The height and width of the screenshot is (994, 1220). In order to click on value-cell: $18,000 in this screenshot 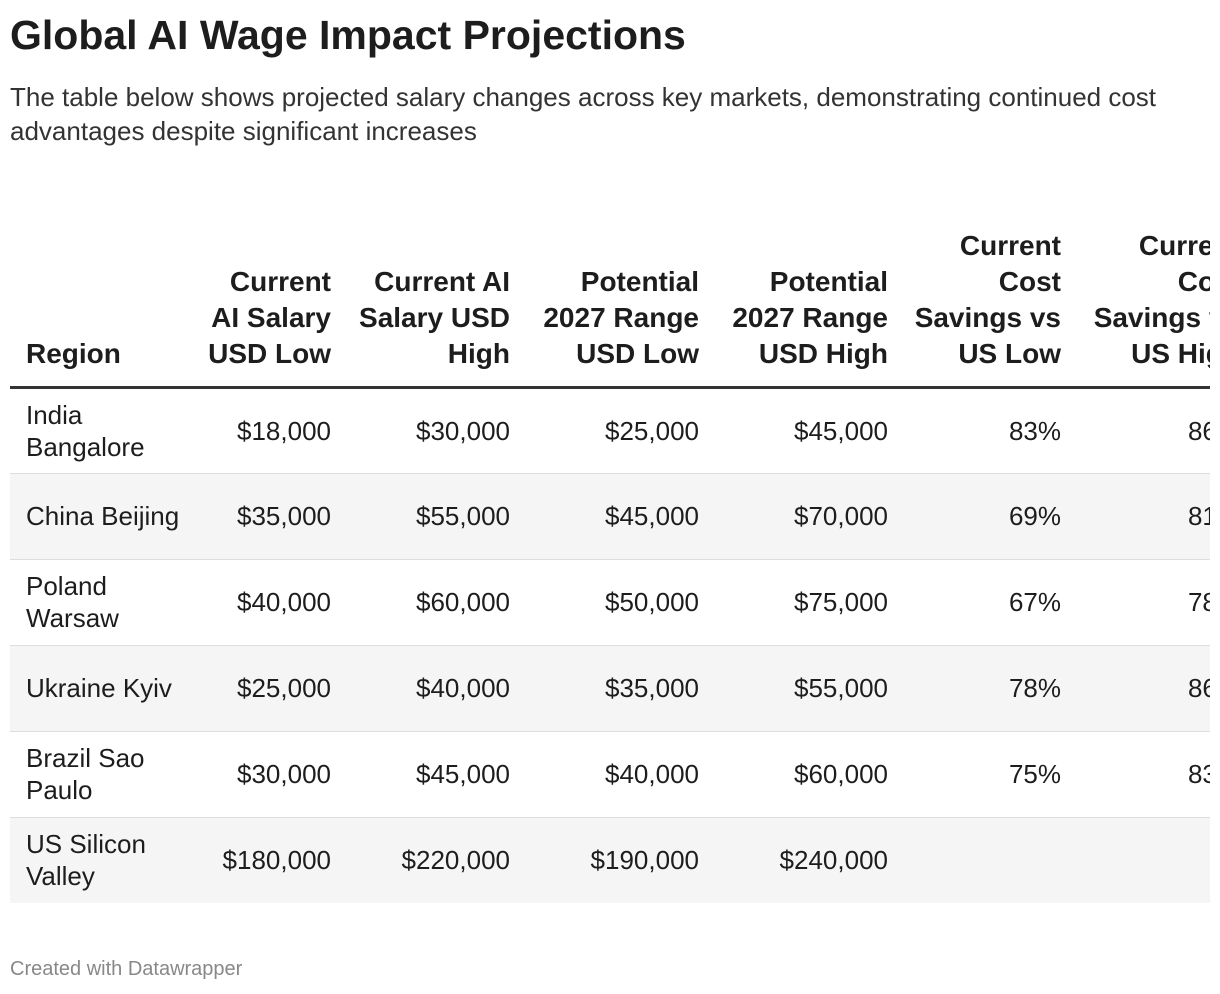, I will do `click(272, 430)`.